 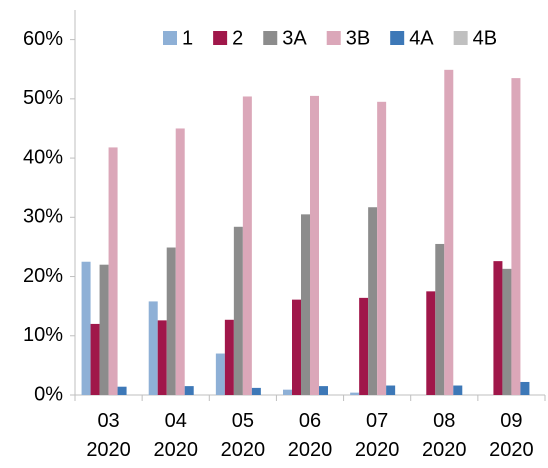 I want to click on x-tick-label: 03 2020, so click(x=108, y=435).